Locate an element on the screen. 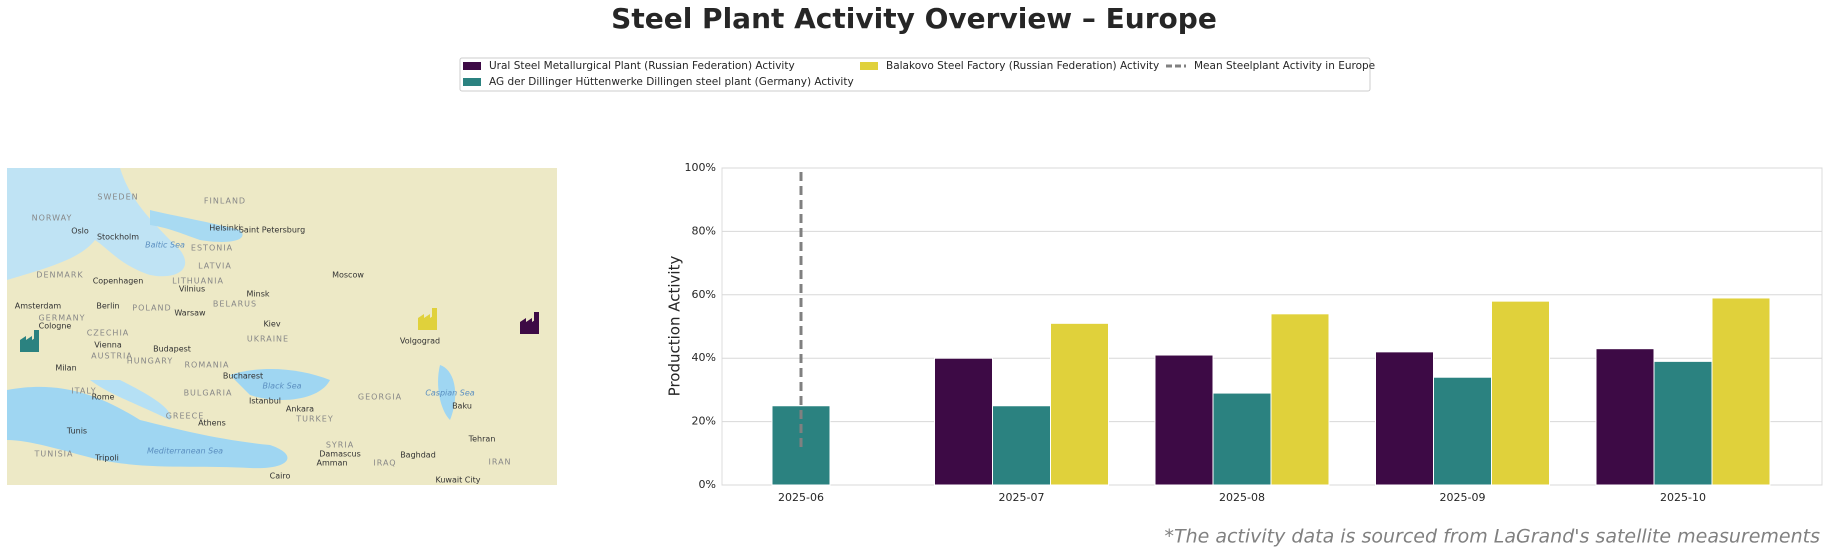 The image size is (1828, 558). map-label: Tehran is located at coordinates (482, 439).